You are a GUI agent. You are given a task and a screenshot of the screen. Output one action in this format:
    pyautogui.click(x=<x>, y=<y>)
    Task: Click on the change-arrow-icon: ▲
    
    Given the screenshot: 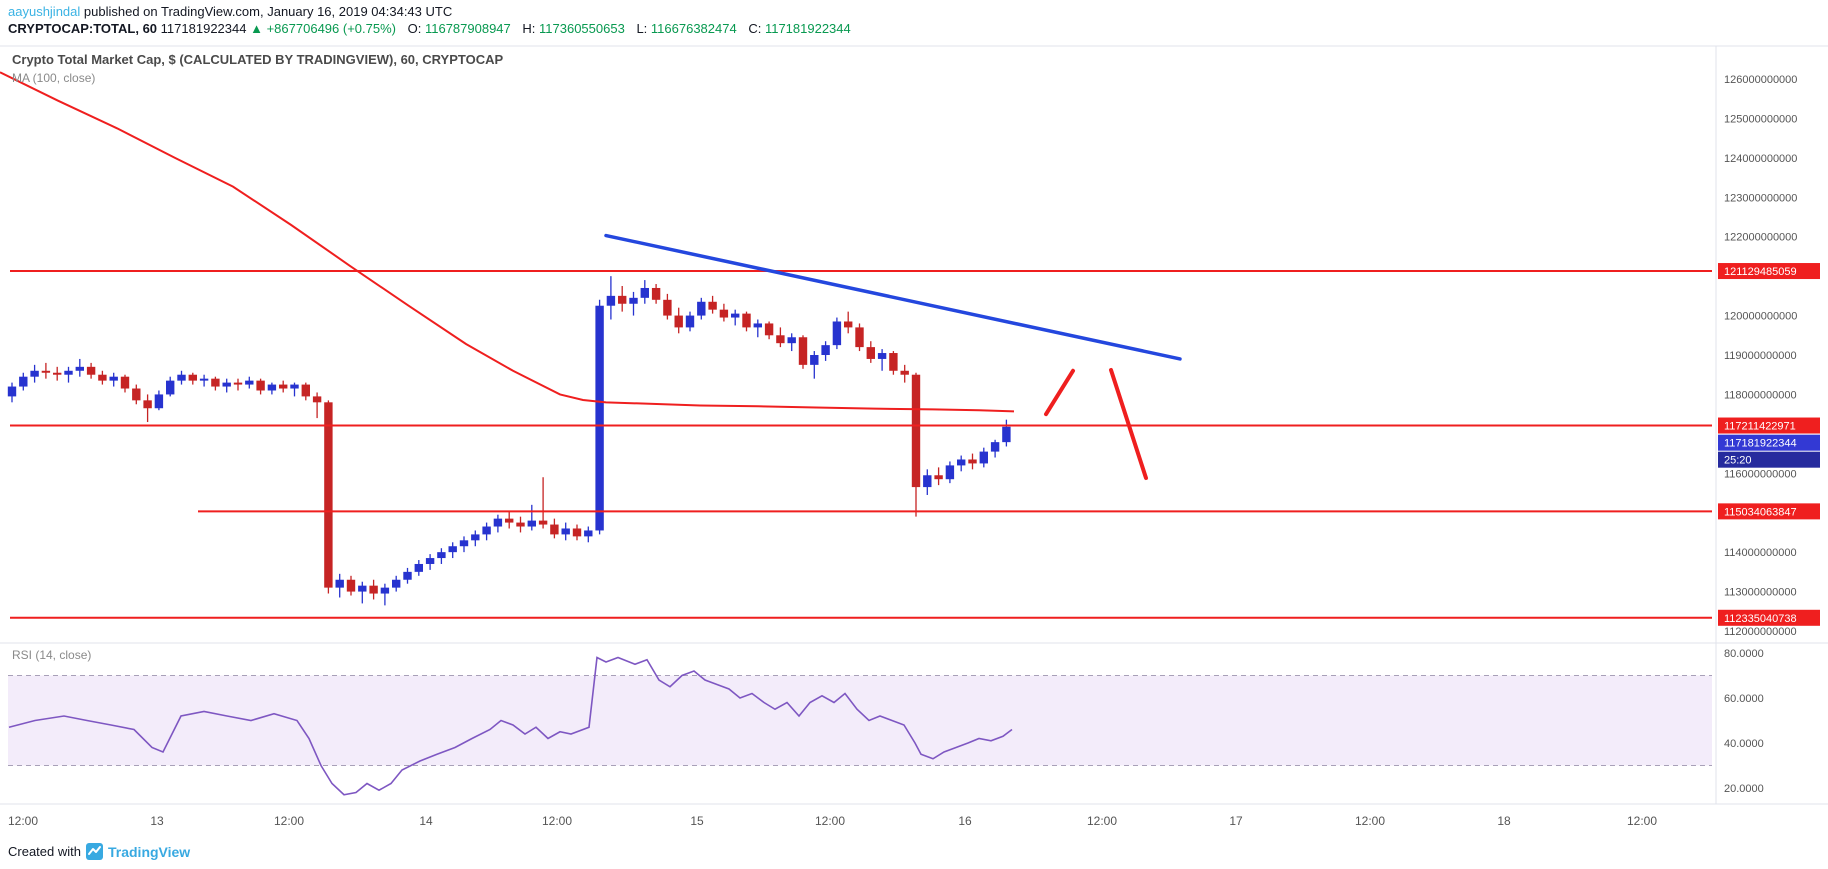 What is the action you would take?
    pyautogui.click(x=256, y=28)
    